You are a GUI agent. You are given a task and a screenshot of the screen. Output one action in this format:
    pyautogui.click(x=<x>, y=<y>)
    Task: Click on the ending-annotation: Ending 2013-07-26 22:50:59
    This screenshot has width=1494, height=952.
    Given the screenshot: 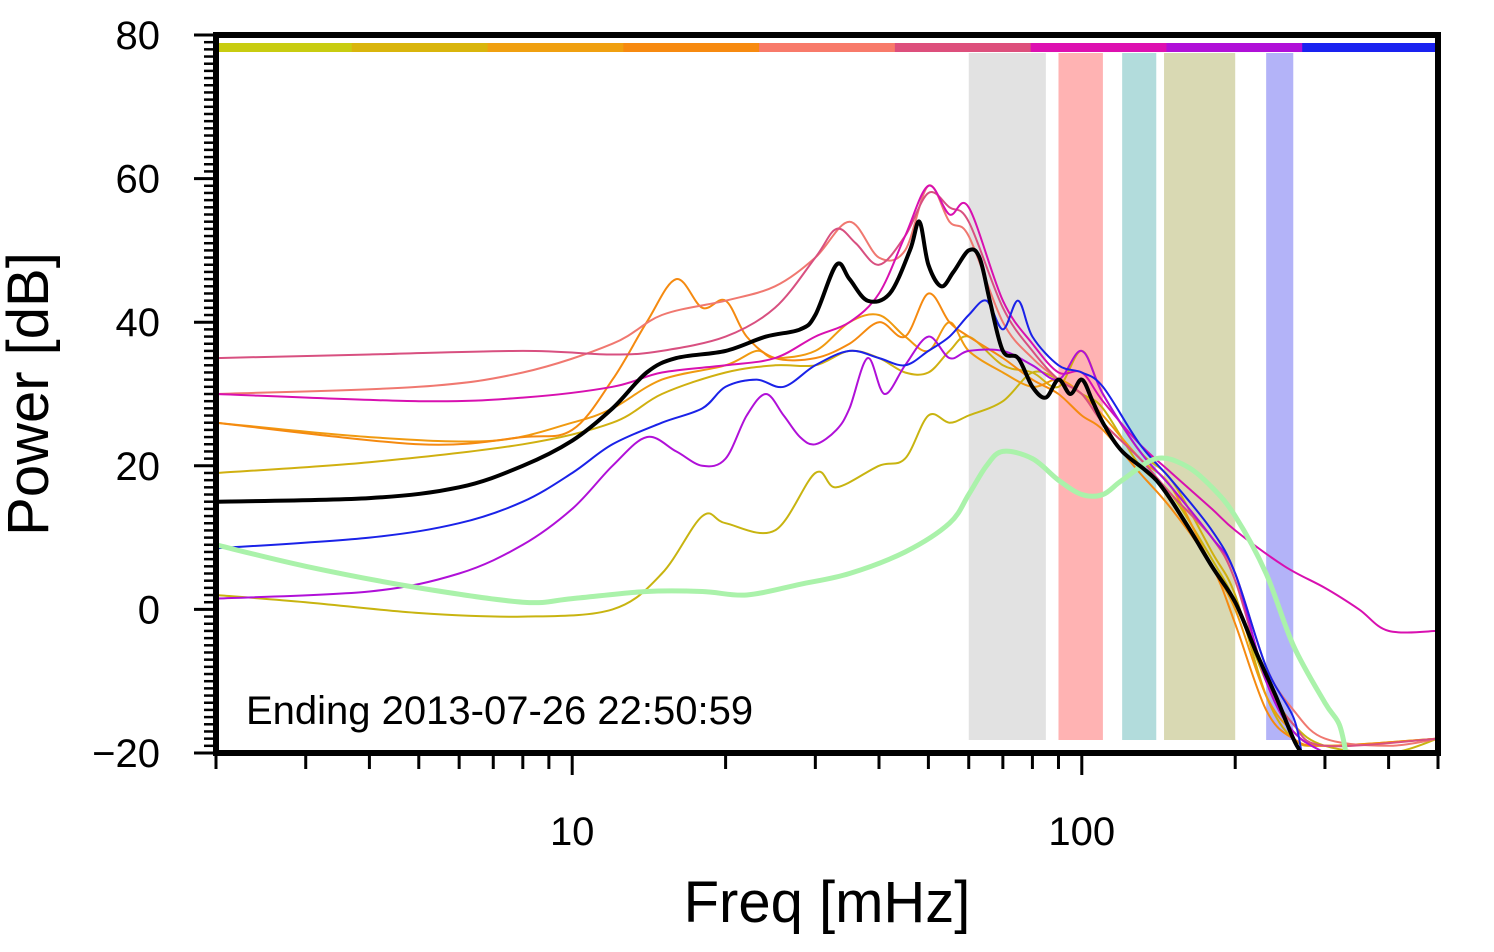 What is the action you would take?
    pyautogui.click(x=499, y=711)
    